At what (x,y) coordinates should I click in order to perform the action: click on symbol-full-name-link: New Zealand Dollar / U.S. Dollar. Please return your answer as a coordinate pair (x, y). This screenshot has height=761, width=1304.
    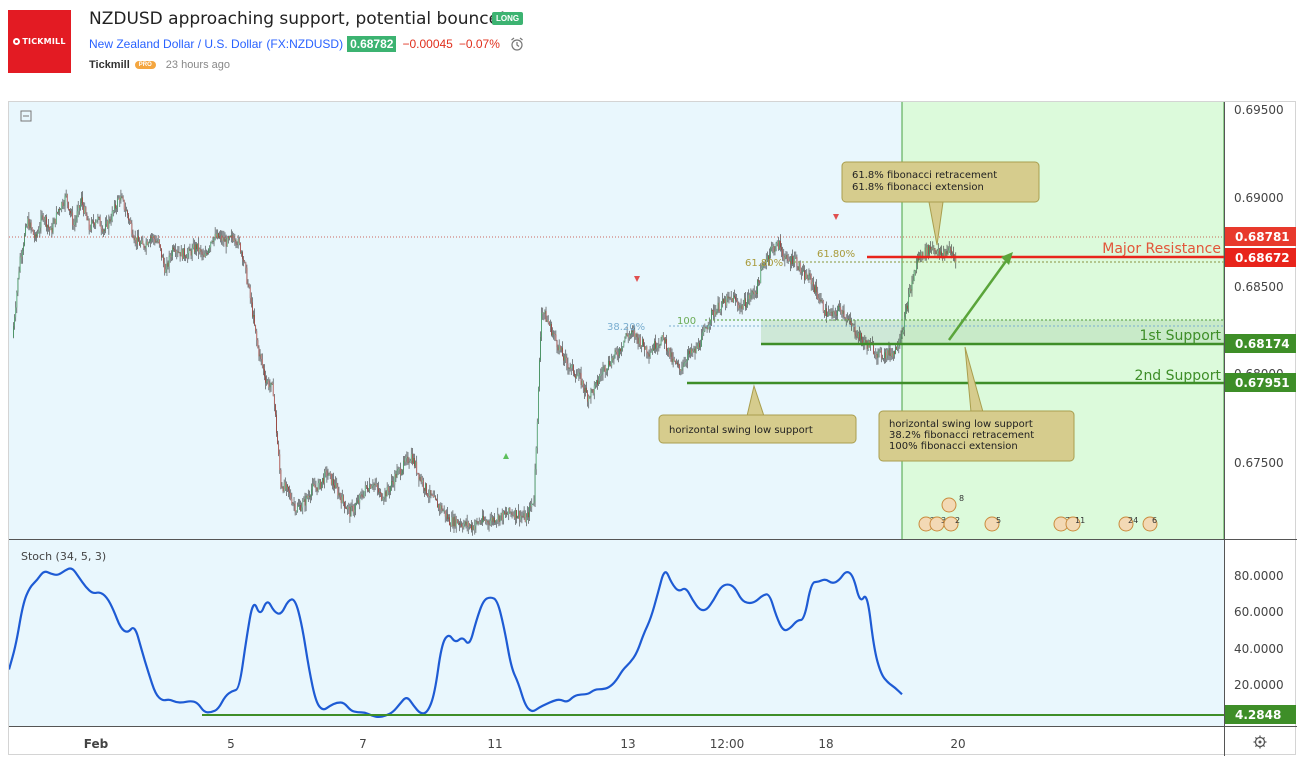
    Looking at the image, I should click on (176, 44).